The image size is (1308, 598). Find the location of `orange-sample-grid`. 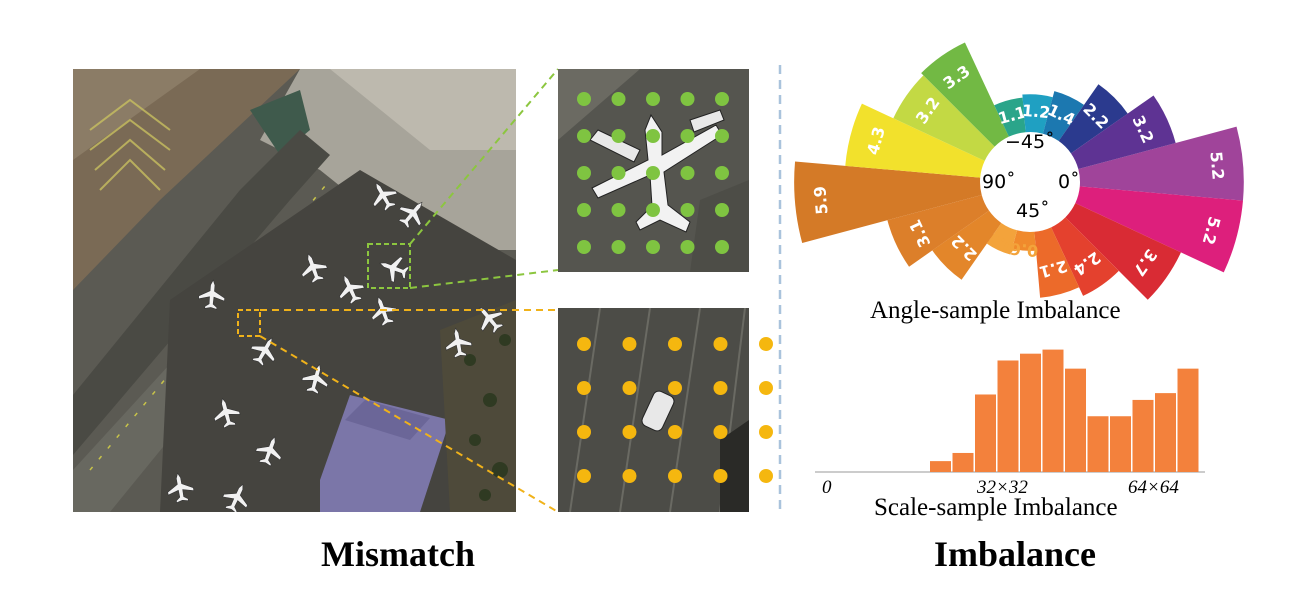

orange-sample-grid is located at coordinates (675, 410).